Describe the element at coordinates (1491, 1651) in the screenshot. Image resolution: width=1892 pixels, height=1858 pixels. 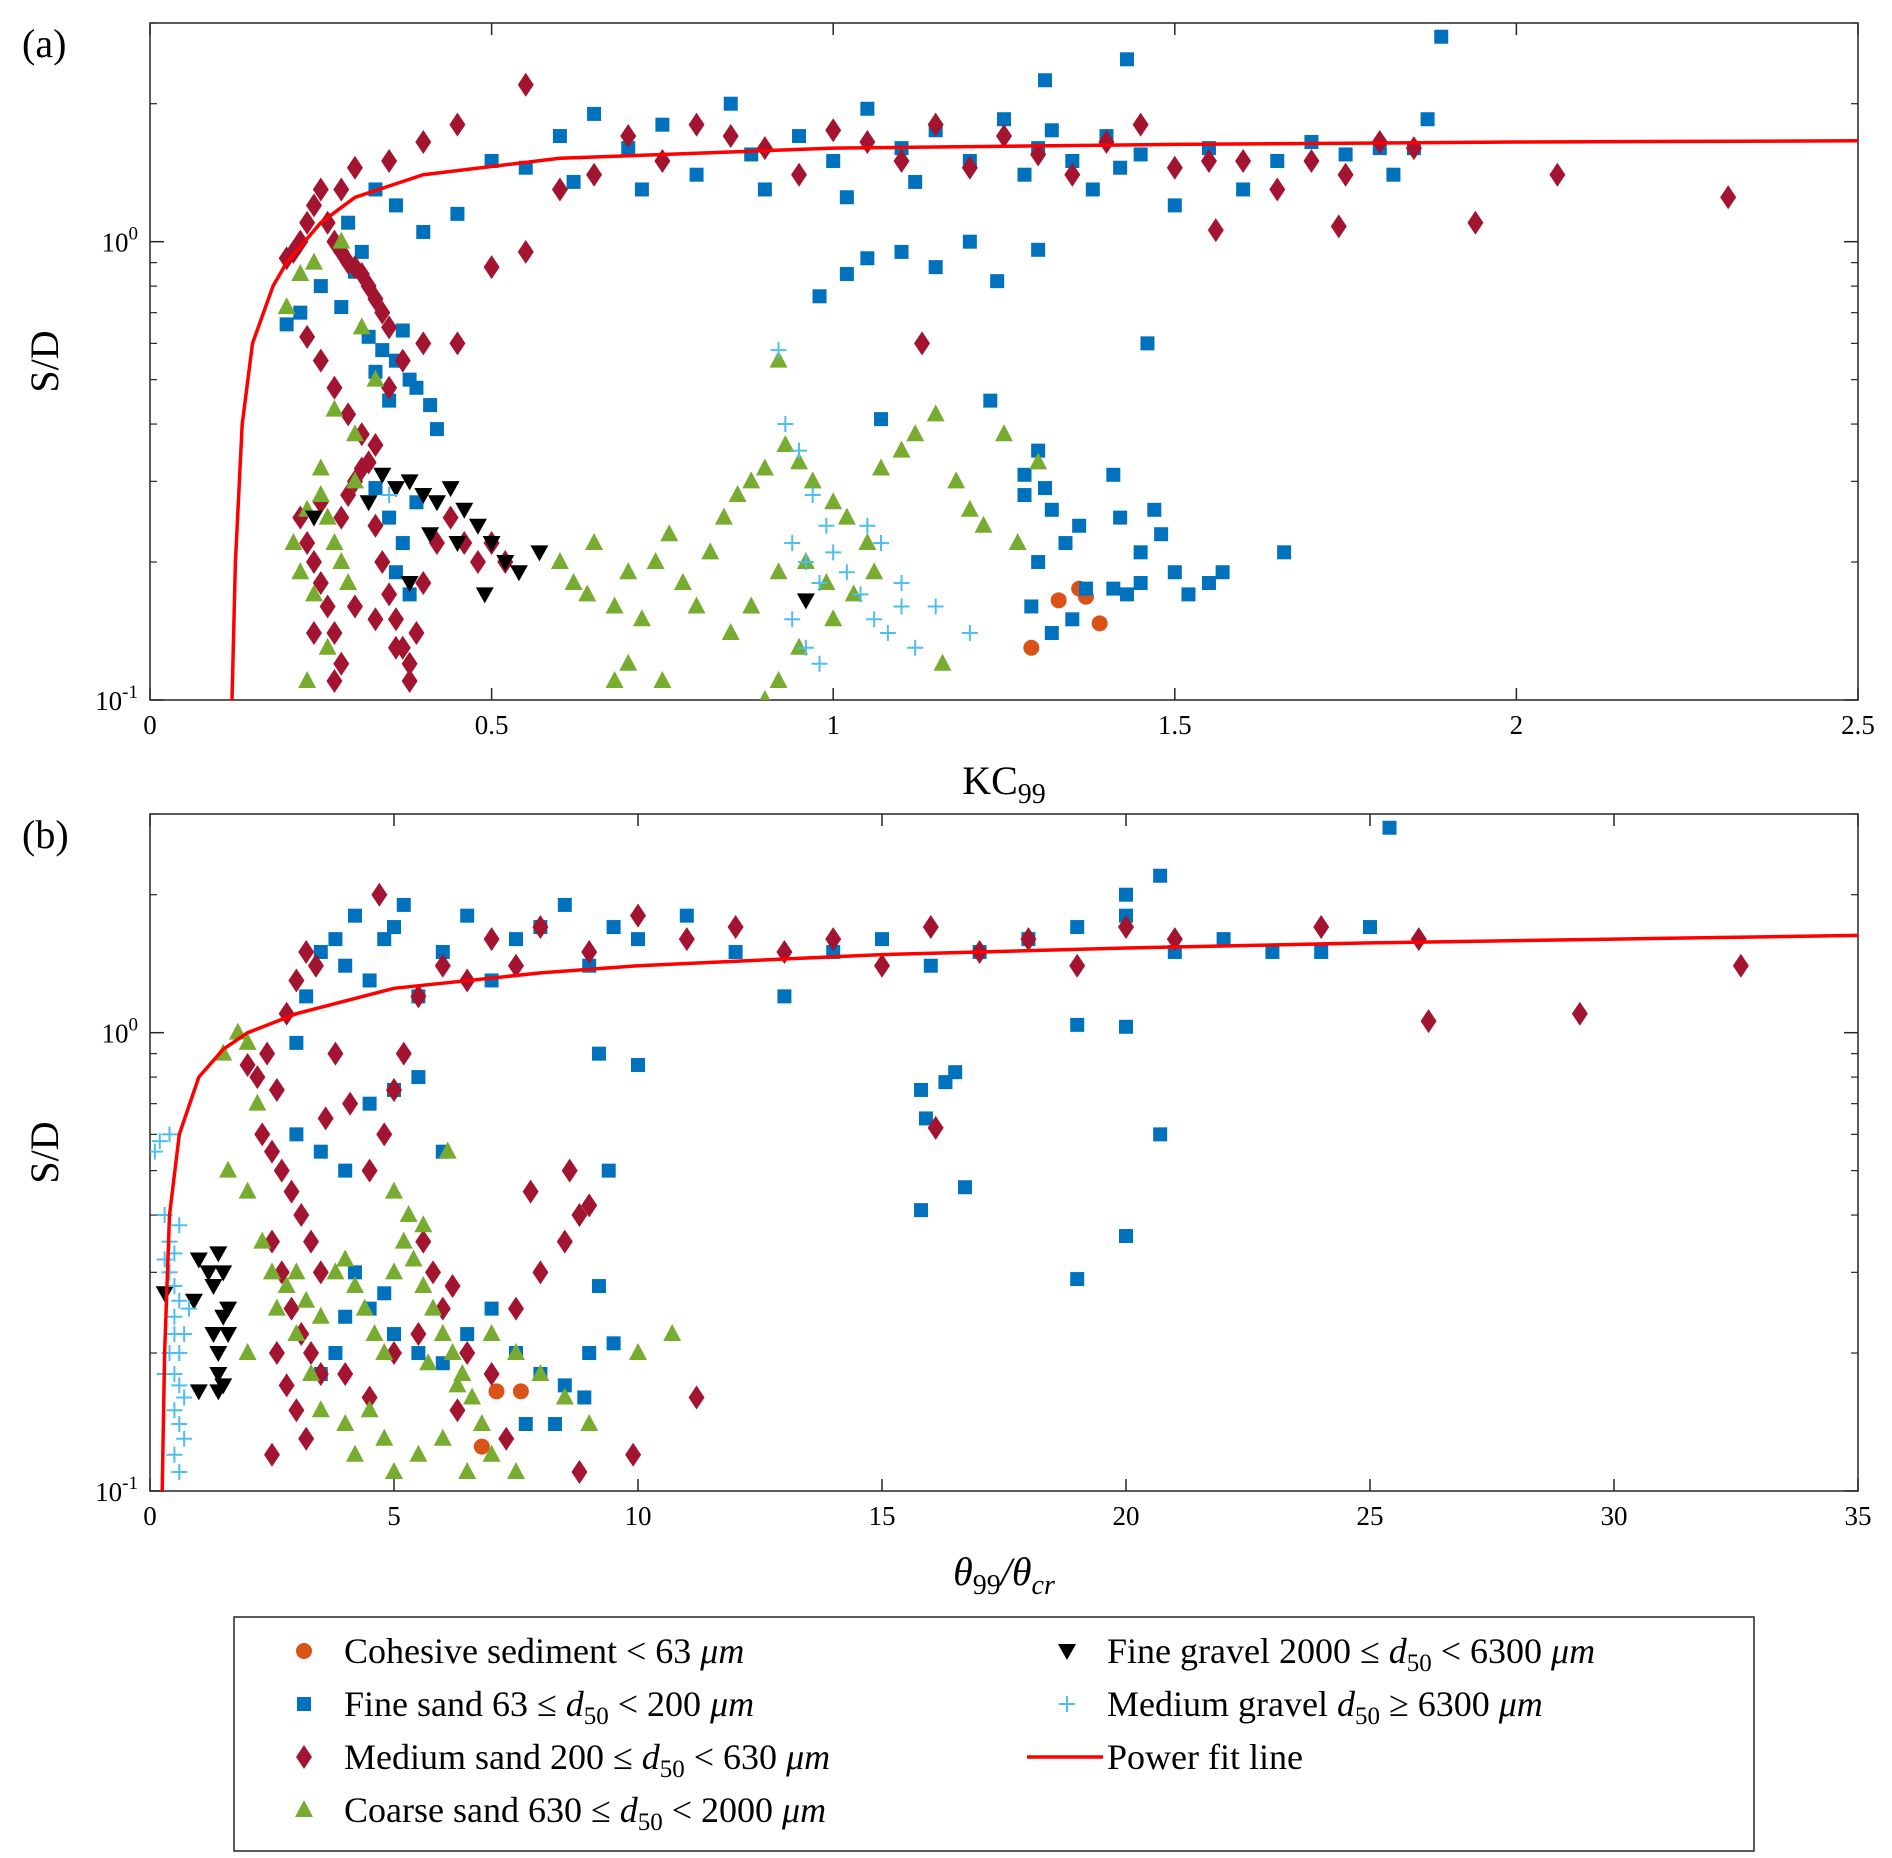
I see `legend-label-mid: < 6300` at that location.